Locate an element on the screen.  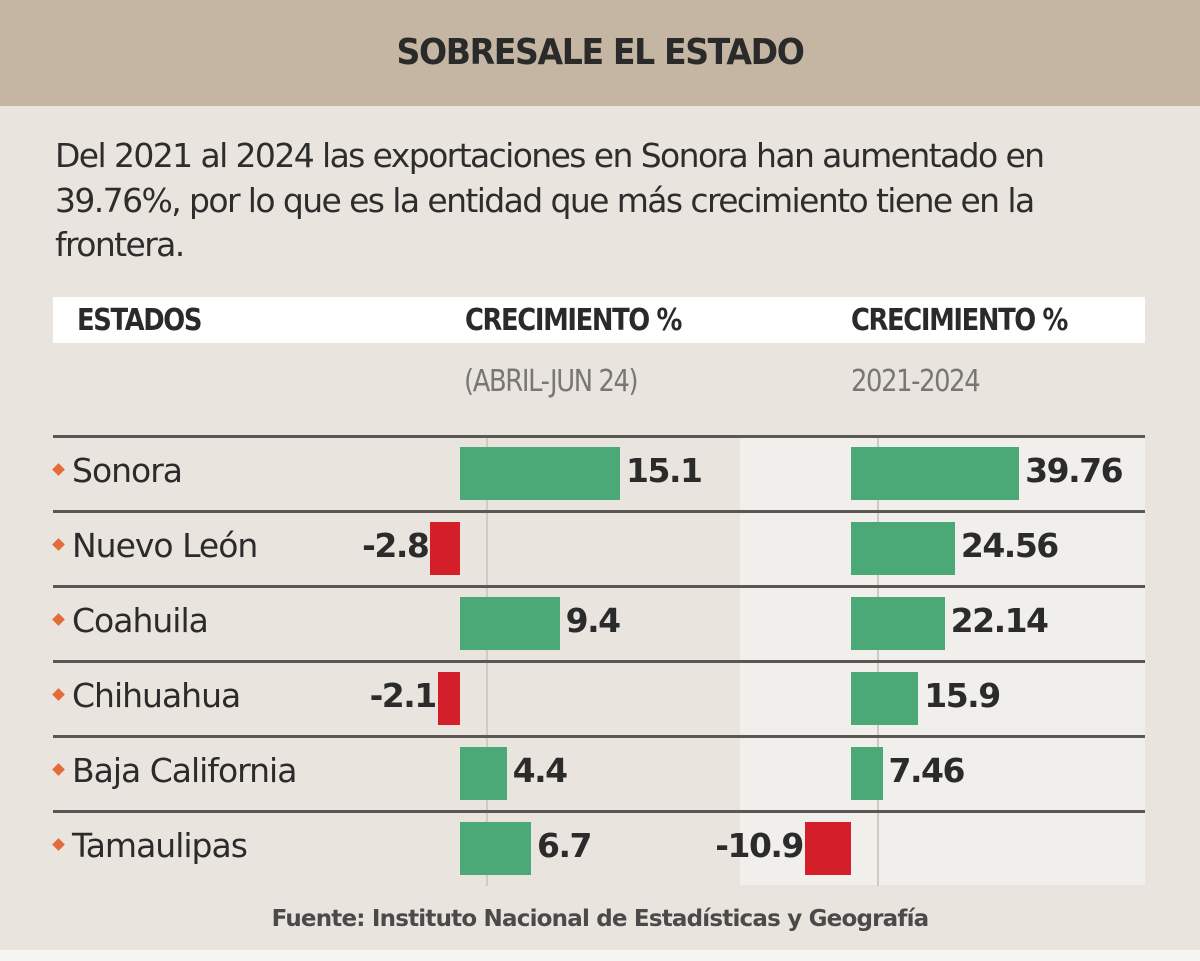
state-label: Coahuila is located at coordinates (130, 620).